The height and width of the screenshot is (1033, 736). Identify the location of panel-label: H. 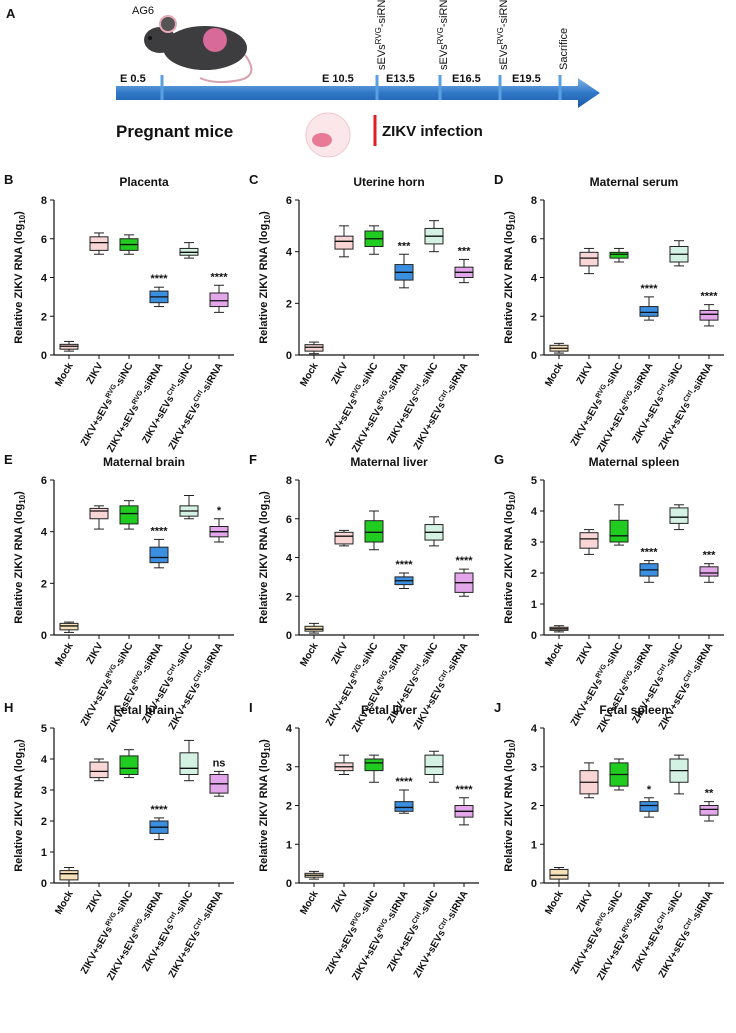
(8, 707).